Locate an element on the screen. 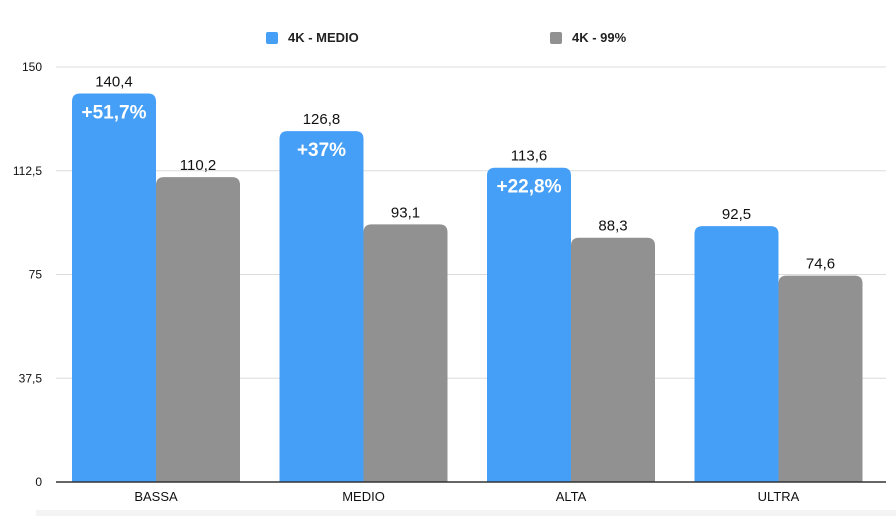 The image size is (896, 516). legend-swatch-4k-medio is located at coordinates (272, 37).